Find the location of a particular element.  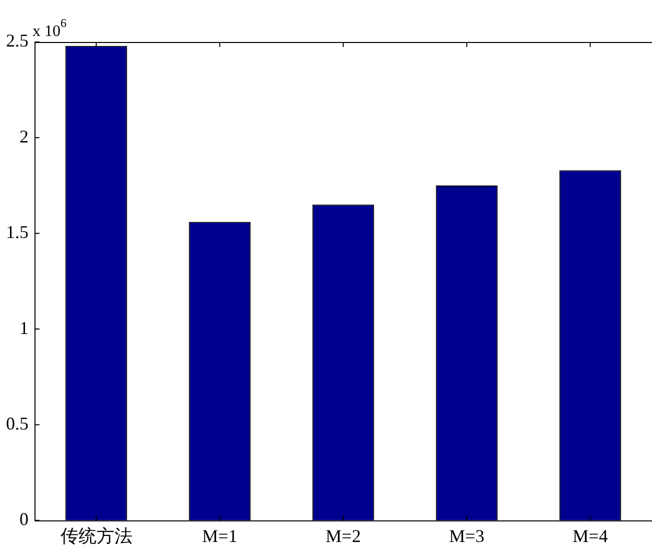

x-tick-label: M=1 is located at coordinates (220, 536).